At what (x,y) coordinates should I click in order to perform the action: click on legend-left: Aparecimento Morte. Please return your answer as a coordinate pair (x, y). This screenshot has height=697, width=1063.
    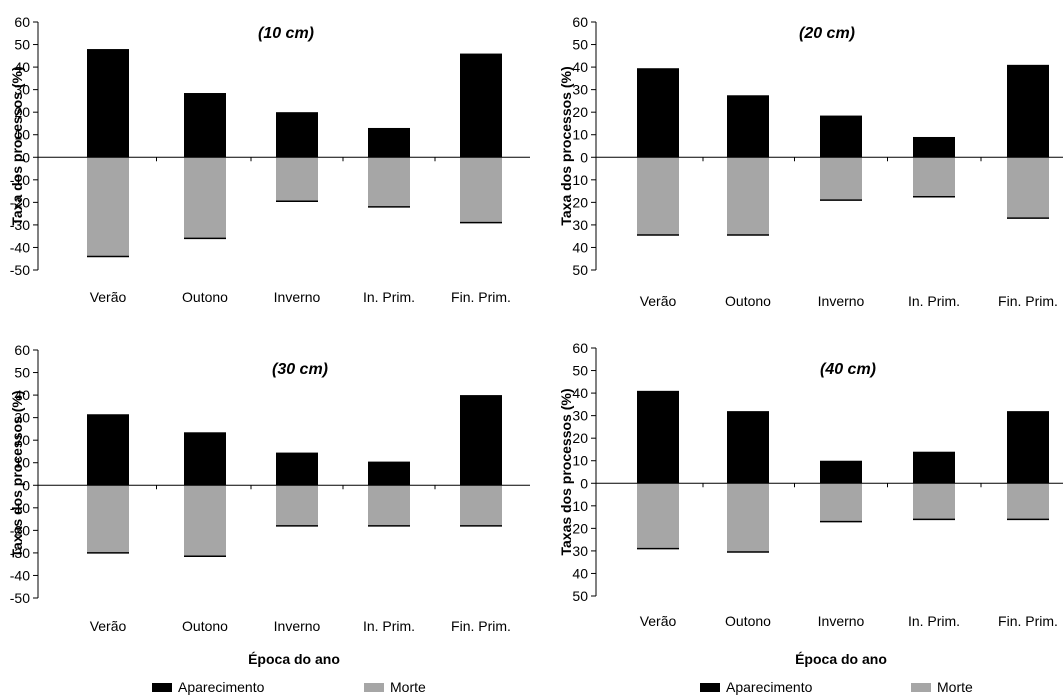
    Looking at the image, I should click on (289, 687).